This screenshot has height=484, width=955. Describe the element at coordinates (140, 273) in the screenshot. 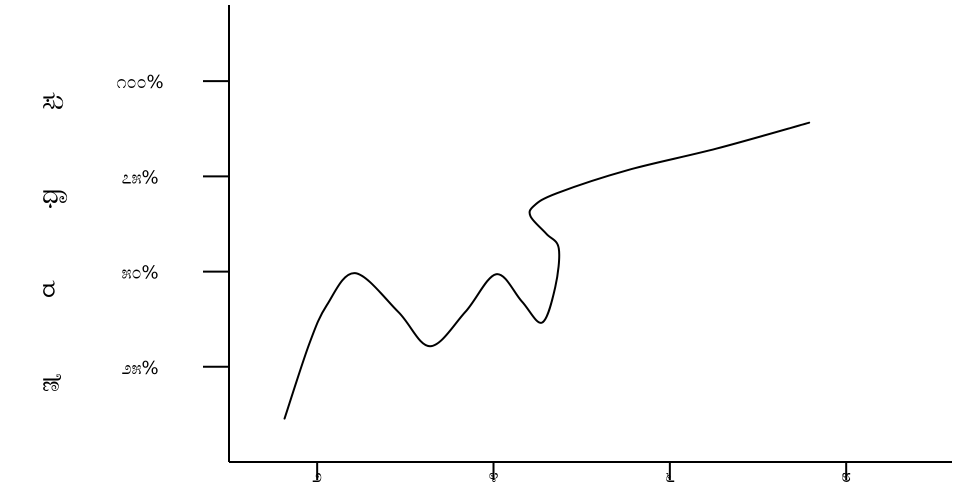

I see `y-tick-label: ೫೦%` at that location.